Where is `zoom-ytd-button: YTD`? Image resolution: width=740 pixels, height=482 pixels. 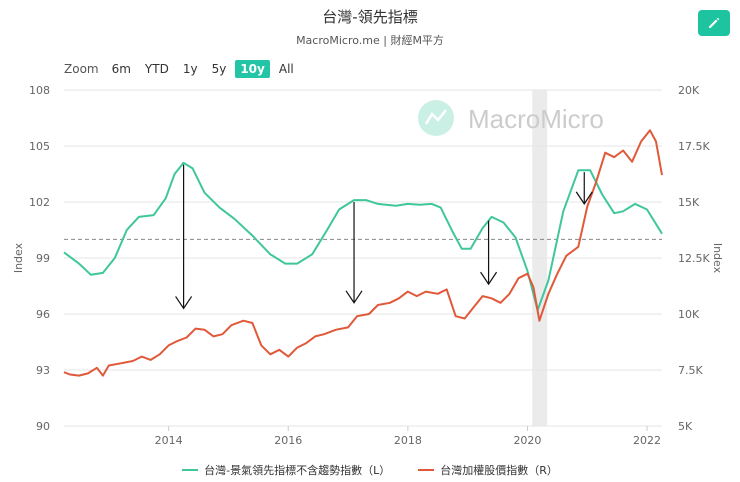
zoom-ytd-button: YTD is located at coordinates (156, 69).